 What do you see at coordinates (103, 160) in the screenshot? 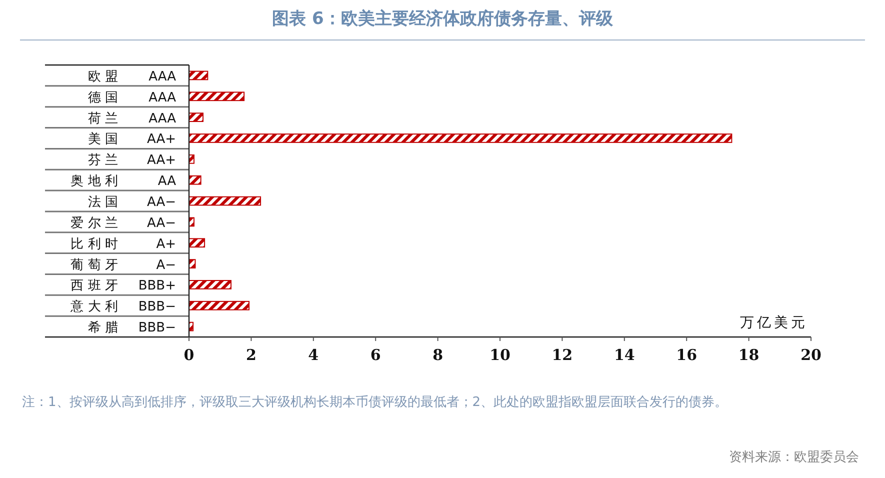
I see `y-tick-label: 芬 兰` at bounding box center [103, 160].